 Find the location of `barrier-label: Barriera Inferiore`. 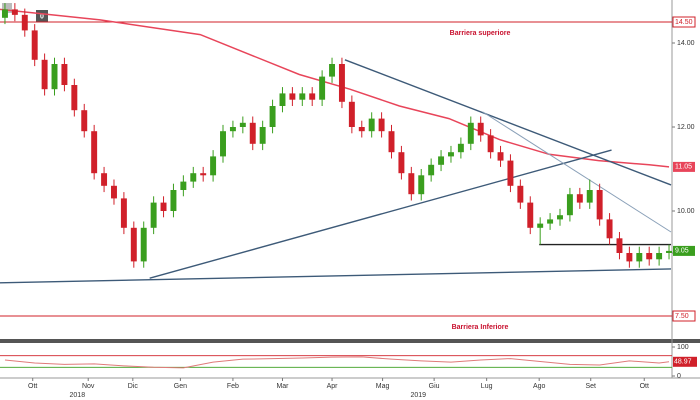

barrier-label: Barriera Inferiore is located at coordinates (480, 327).